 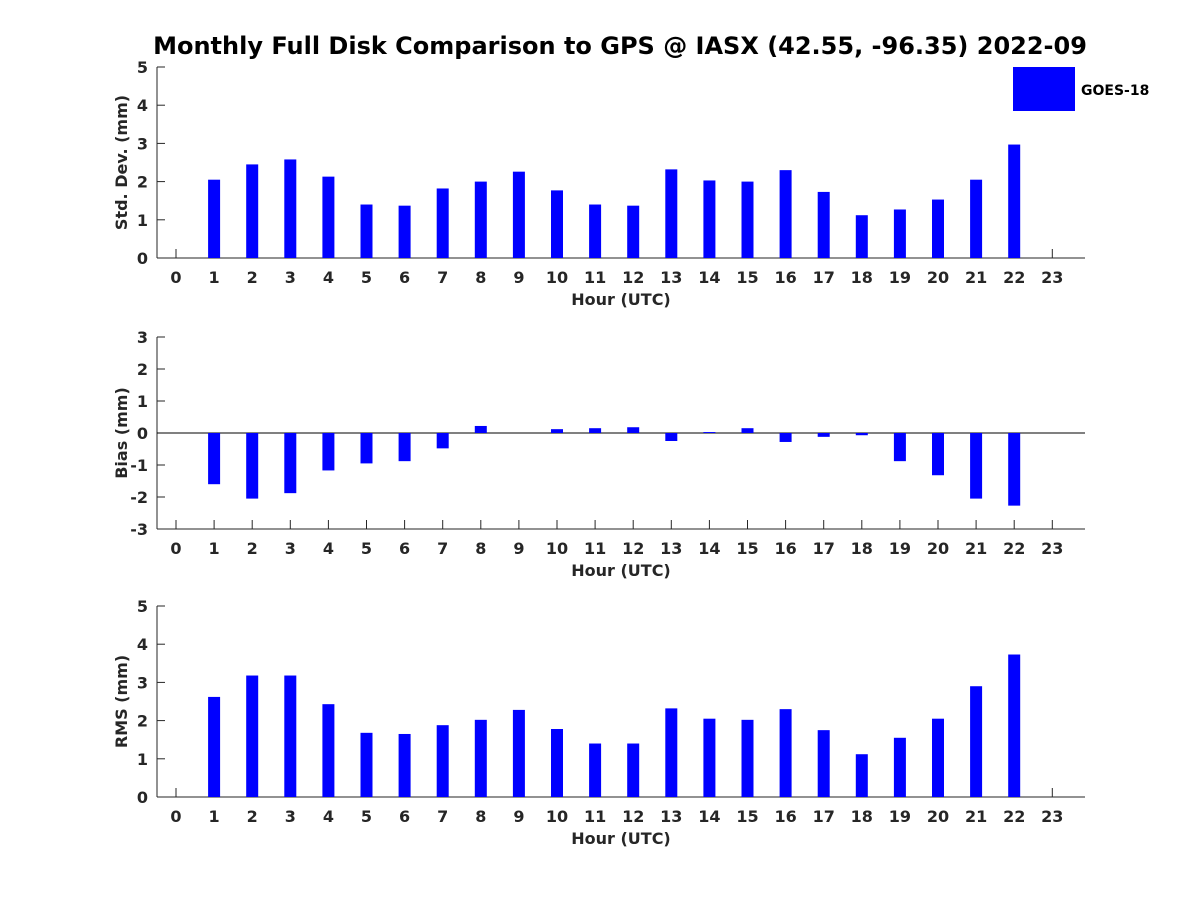 What do you see at coordinates (142, 682) in the screenshot?
I see `y-tick-label: 3` at bounding box center [142, 682].